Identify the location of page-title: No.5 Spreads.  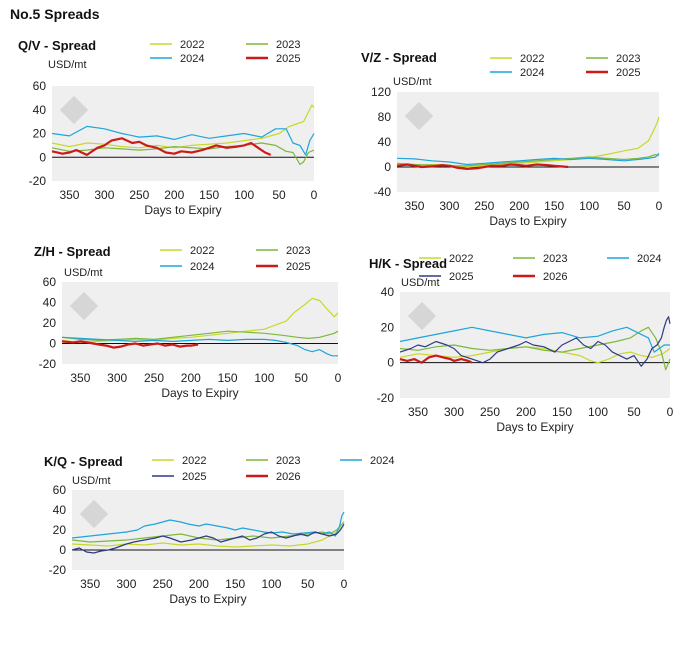
(55, 14).